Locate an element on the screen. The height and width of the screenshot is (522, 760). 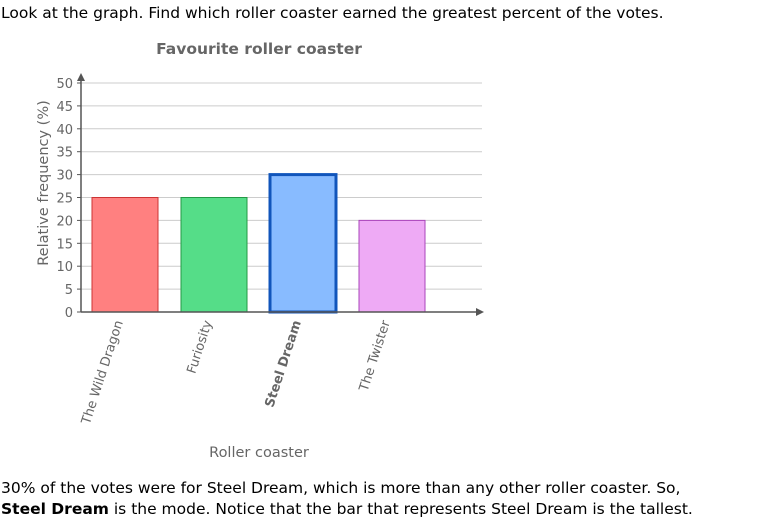
bar-furiosity is located at coordinates (214, 255).